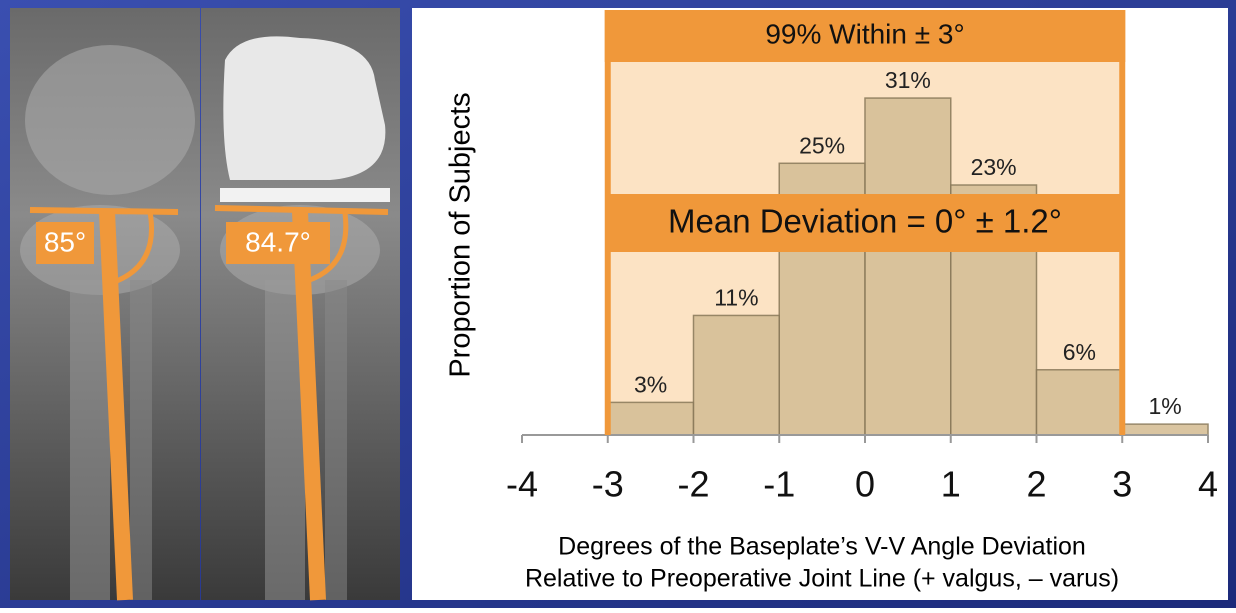  Describe the element at coordinates (1208, 484) in the screenshot. I see `x-tick-label: 4` at that location.